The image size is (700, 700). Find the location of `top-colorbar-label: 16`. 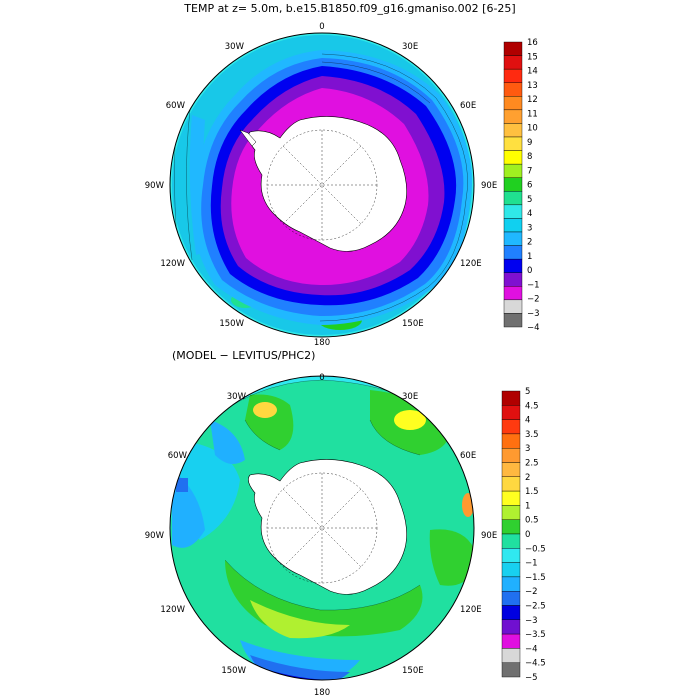

top-colorbar-label: 16 is located at coordinates (532, 43).